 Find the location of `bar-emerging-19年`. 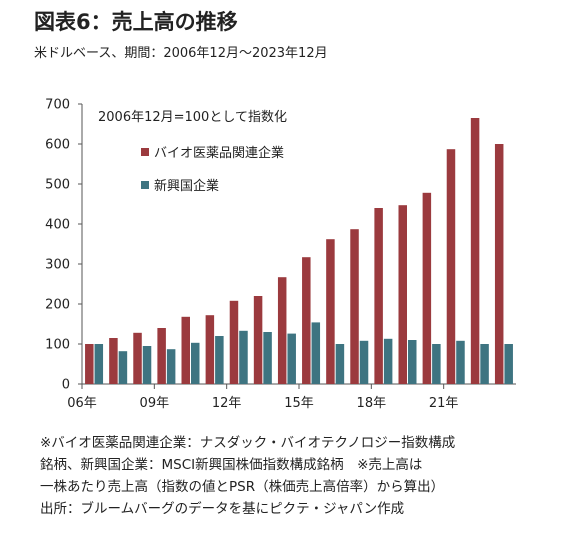

bar-emerging-19年 is located at coordinates (412, 362).